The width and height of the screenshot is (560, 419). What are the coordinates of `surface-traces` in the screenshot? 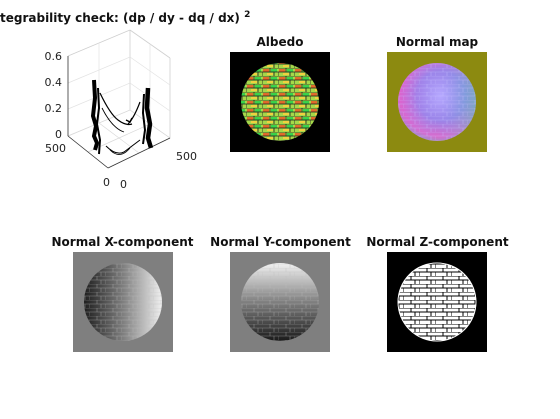 It's located at (122, 117).